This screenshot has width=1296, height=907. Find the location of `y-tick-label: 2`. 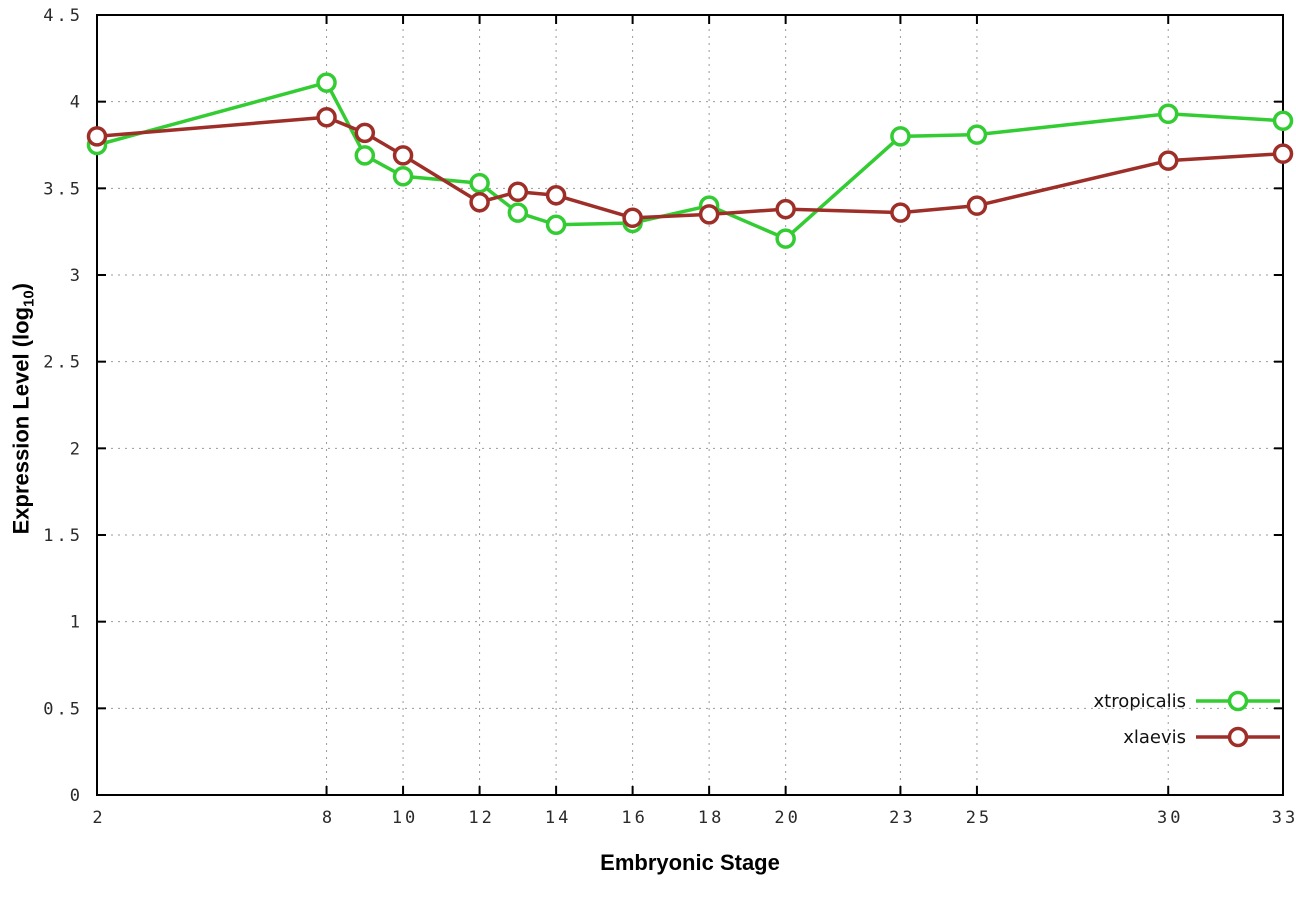

y-tick-label: 2 is located at coordinates (76, 449).